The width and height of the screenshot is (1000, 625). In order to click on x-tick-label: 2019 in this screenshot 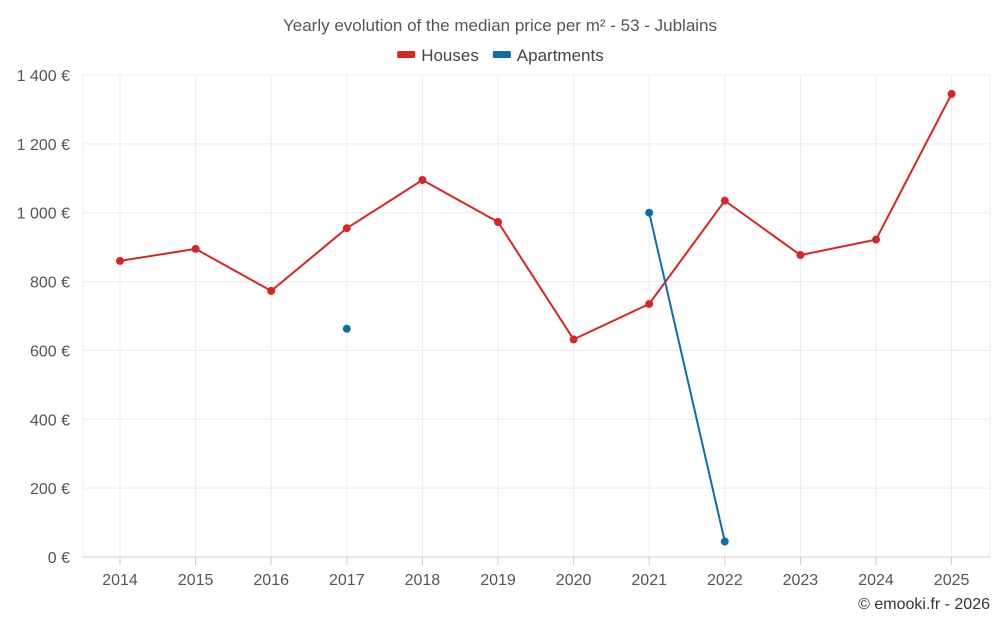, I will do `click(498, 580)`.